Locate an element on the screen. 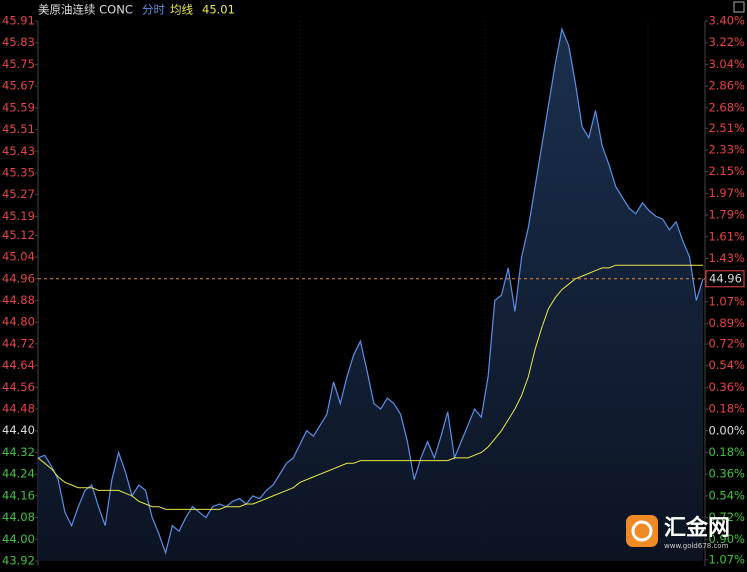 The height and width of the screenshot is (572, 747). y-tick-label: 44.40 is located at coordinates (18, 430).